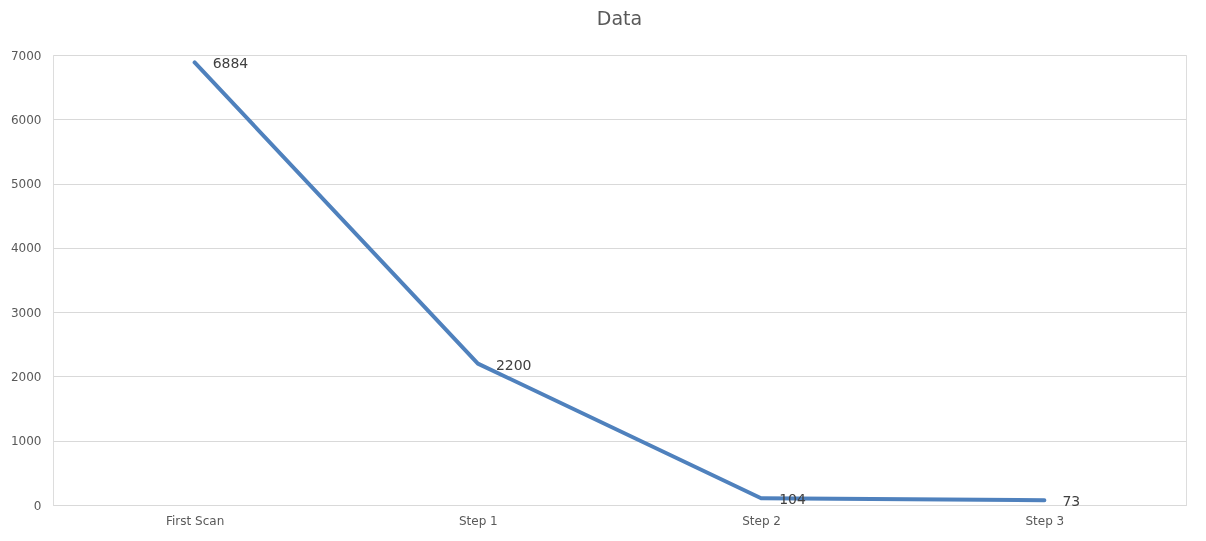 Image resolution: width=1206 pixels, height=541 pixels. What do you see at coordinates (26, 55) in the screenshot?
I see `y-tick-label: 7000` at bounding box center [26, 55].